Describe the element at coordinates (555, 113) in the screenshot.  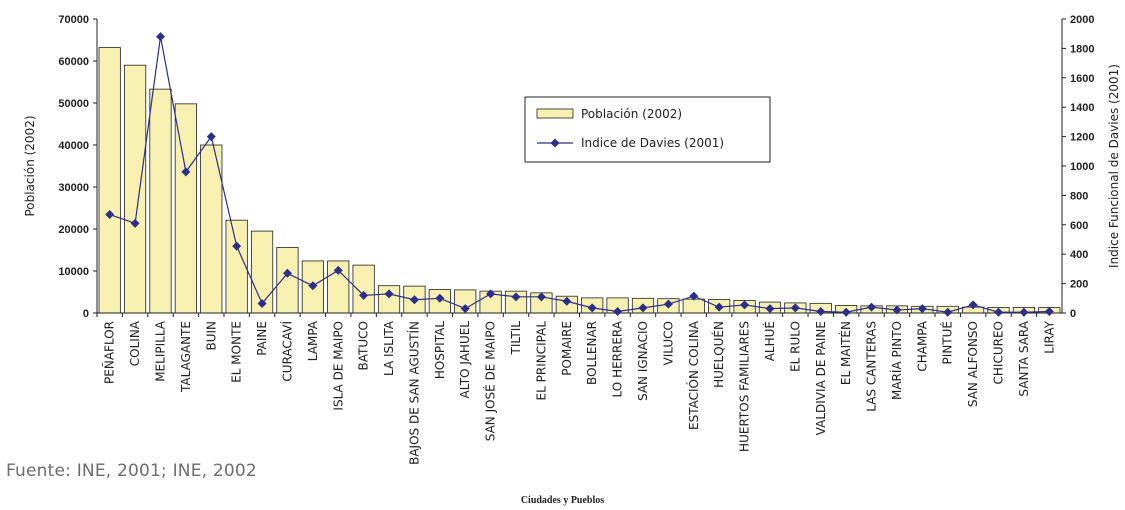
I see `legend-bar-swatch` at that location.